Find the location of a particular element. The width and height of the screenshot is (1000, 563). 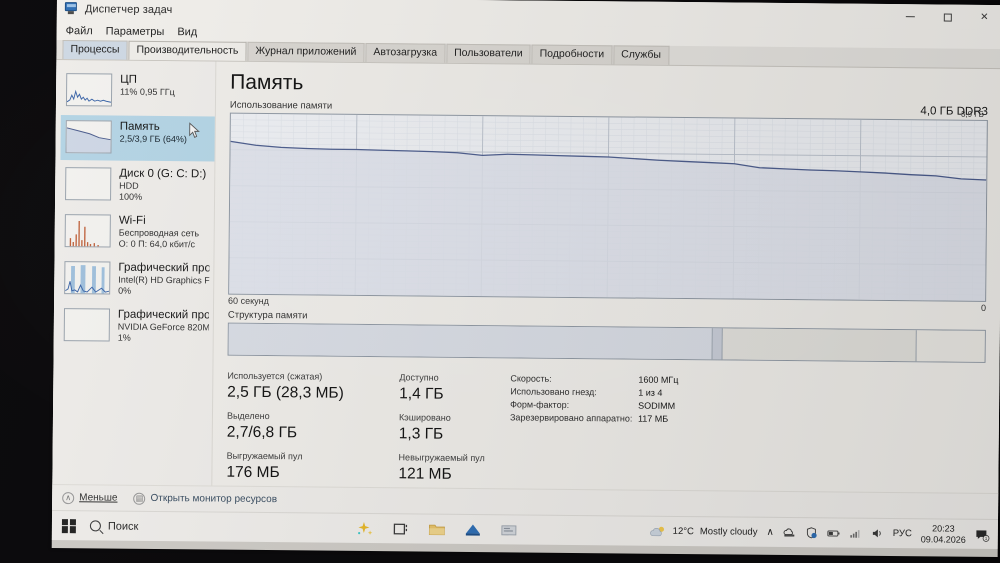

close-button: ✕ is located at coordinates (984, 17).